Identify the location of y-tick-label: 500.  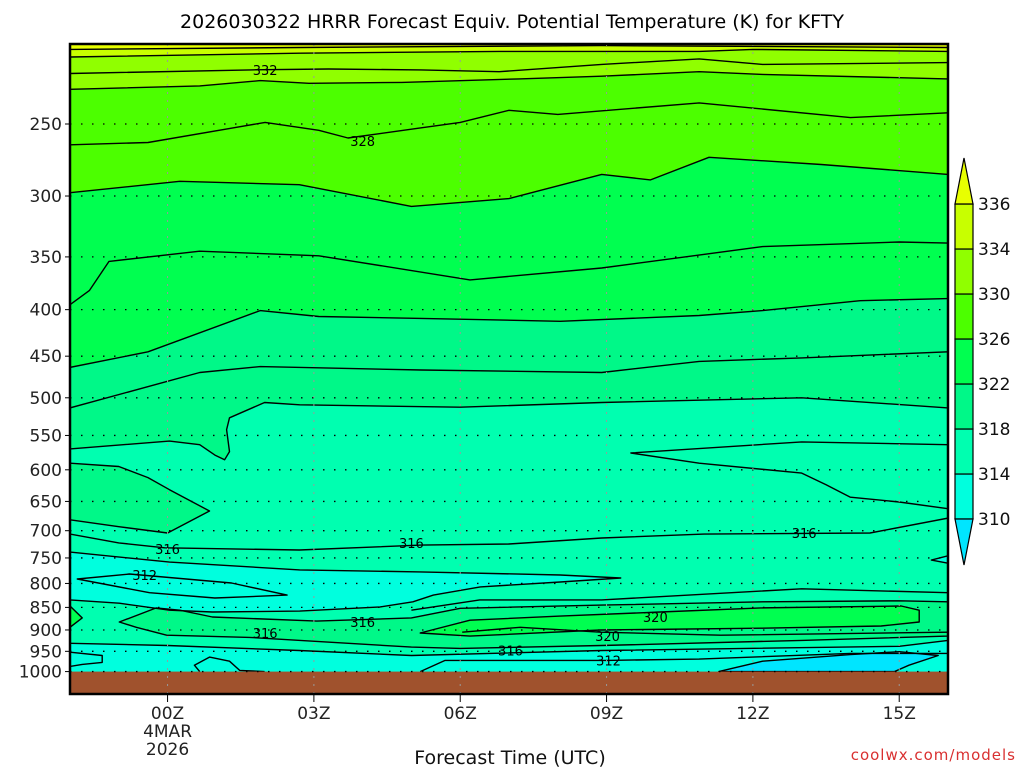
(46, 399).